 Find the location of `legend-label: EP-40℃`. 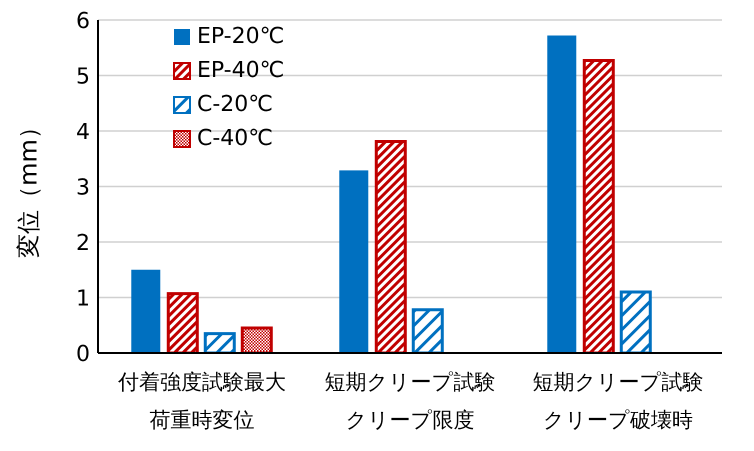

legend-label: EP-40℃ is located at coordinates (240, 71).